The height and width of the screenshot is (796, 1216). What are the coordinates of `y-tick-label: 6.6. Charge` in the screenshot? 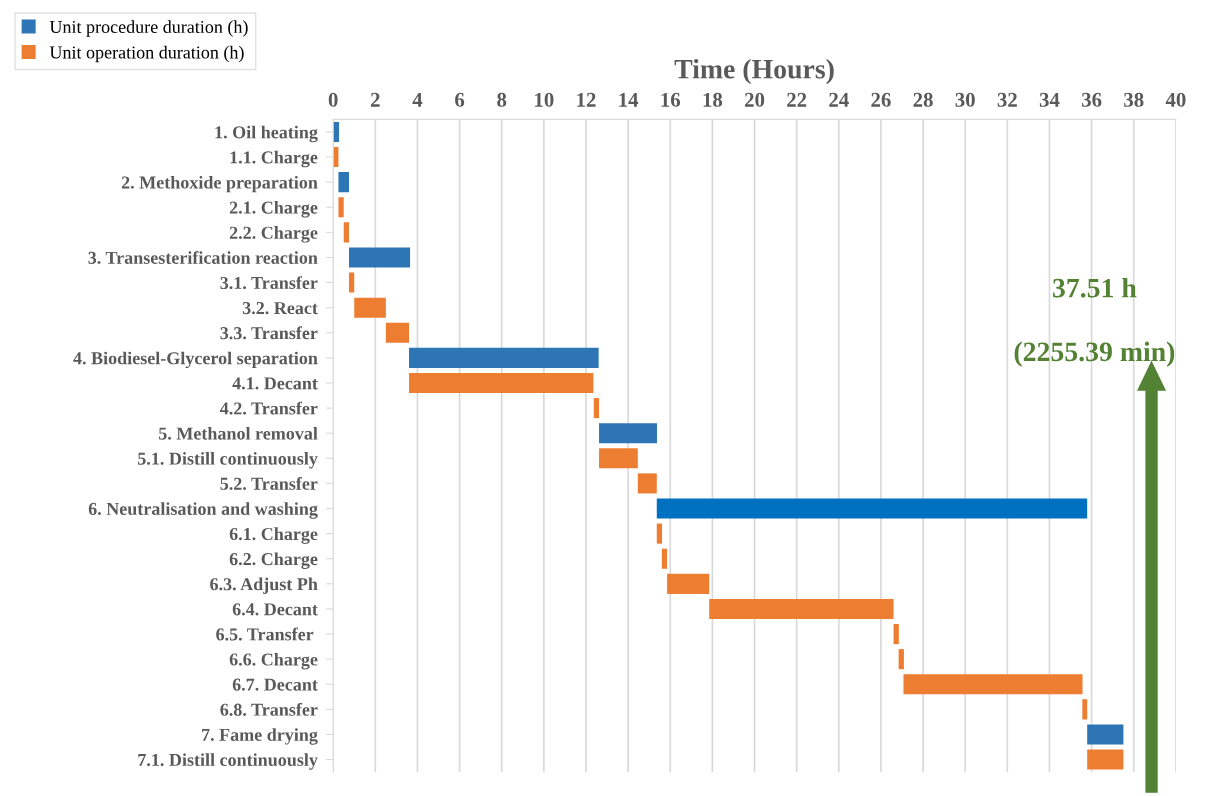 It's located at (273, 661).